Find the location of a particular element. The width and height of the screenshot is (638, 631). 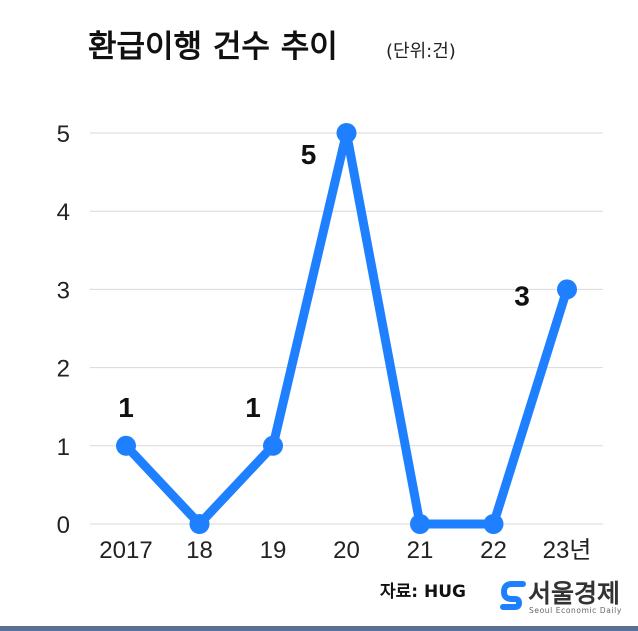

y-tick-label: 5 is located at coordinates (63, 134).